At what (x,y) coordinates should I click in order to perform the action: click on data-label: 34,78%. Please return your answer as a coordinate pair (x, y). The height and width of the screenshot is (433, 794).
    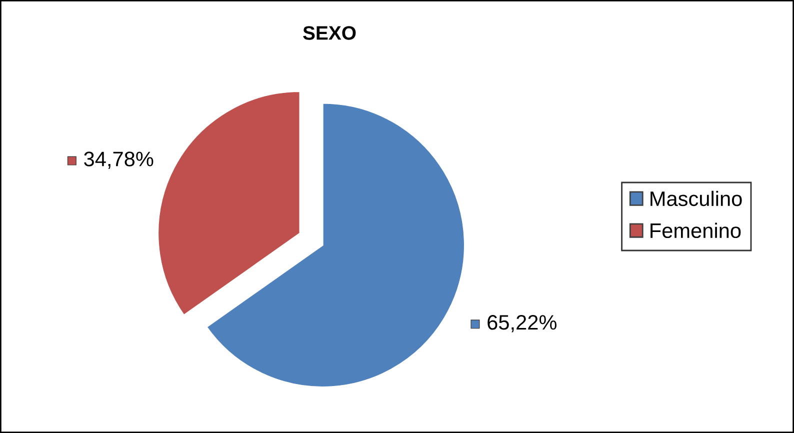
    Looking at the image, I should click on (119, 160).